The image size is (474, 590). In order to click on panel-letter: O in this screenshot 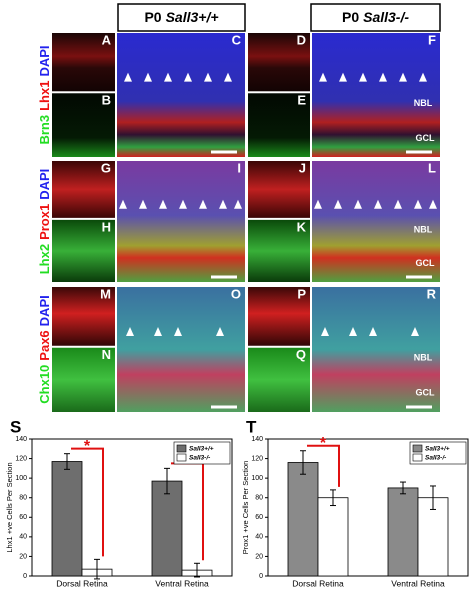, I will do `click(236, 293)`.